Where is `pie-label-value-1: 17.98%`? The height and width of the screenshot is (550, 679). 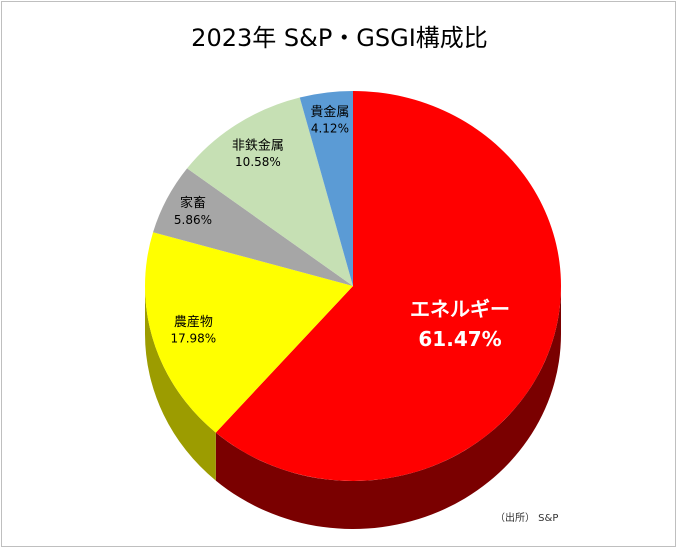
pie-label-value-1: 17.98% is located at coordinates (193, 339).